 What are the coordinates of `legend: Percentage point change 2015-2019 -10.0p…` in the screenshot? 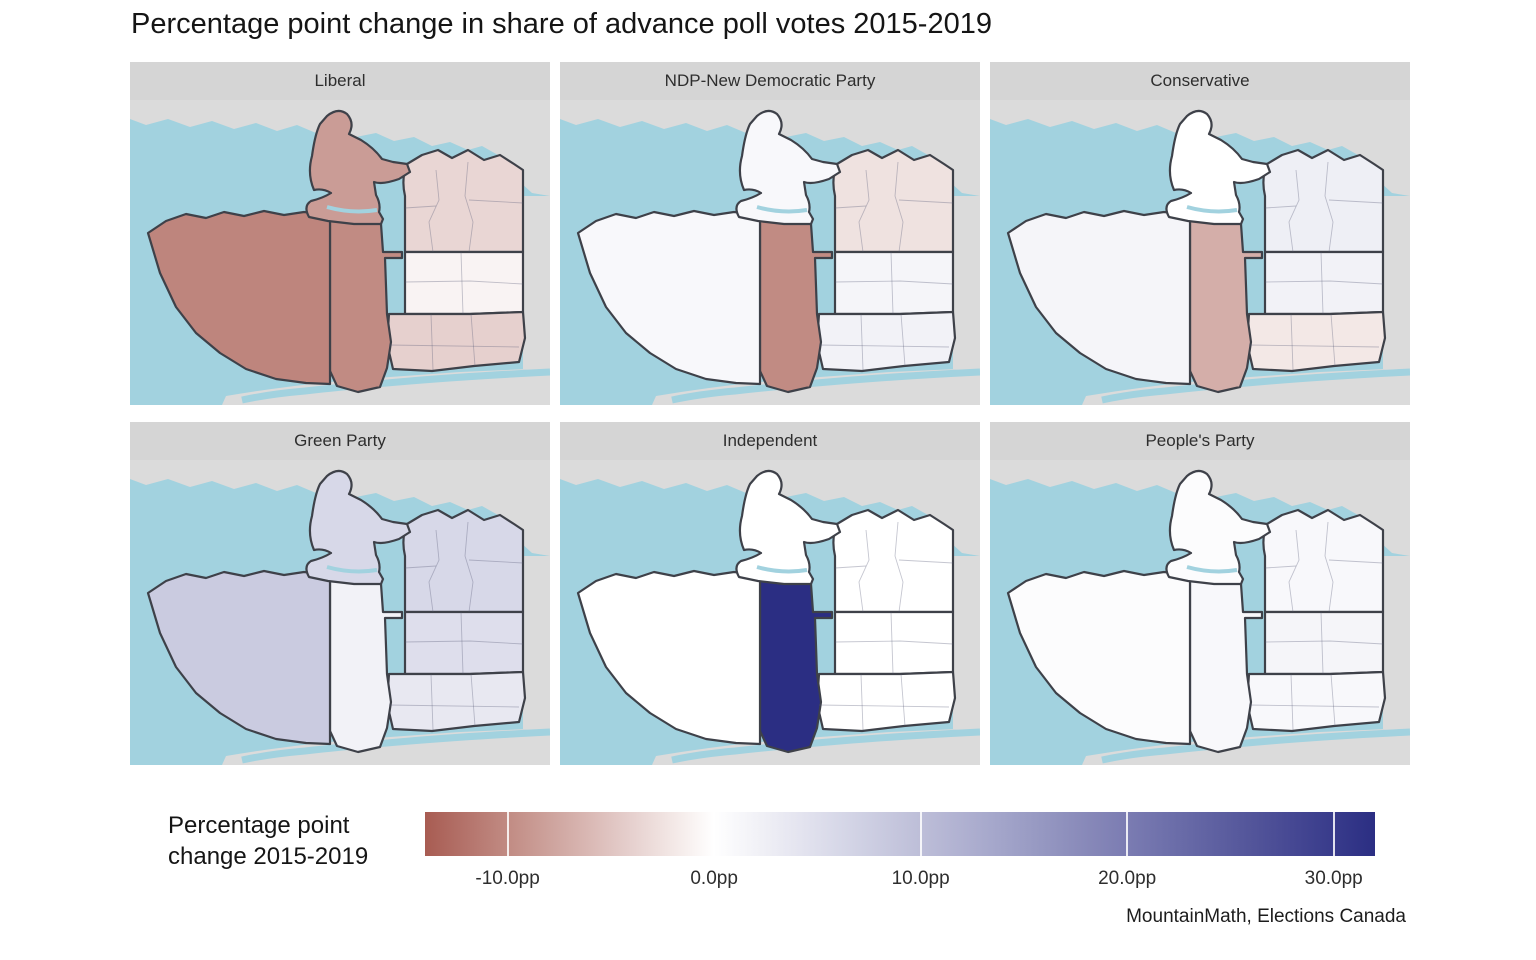 It's located at (768, 857).